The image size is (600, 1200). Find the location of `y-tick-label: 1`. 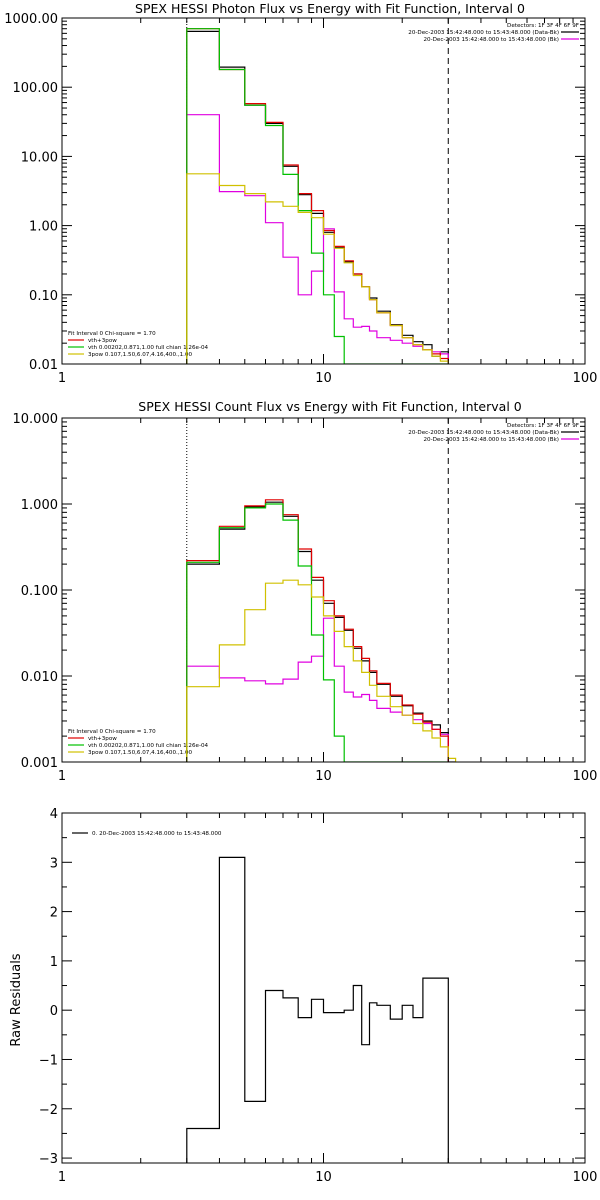

y-tick-label: 1 is located at coordinates (54, 962).